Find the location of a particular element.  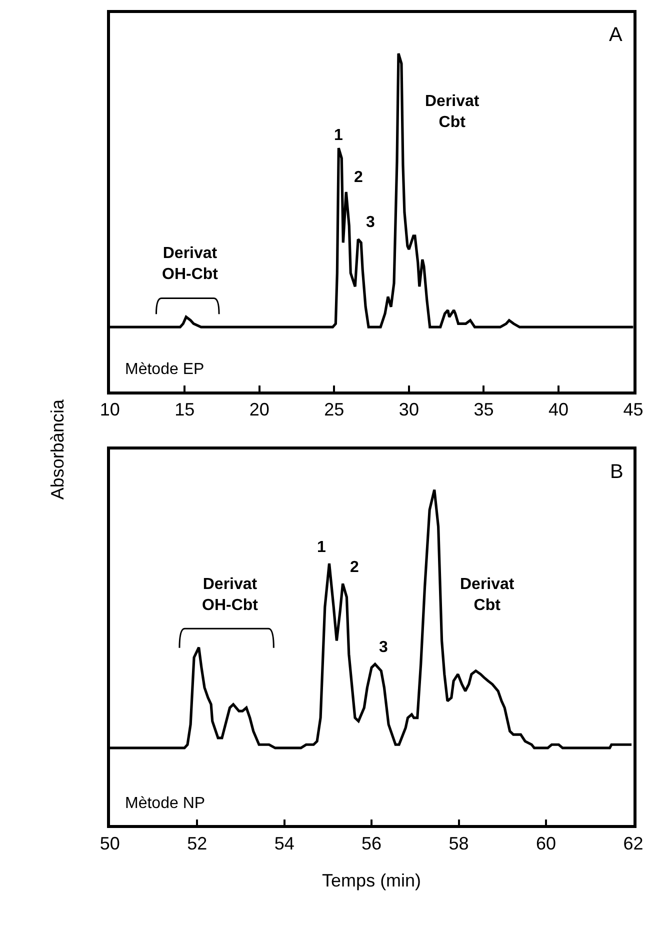

text: A is located at coordinates (616, 35).